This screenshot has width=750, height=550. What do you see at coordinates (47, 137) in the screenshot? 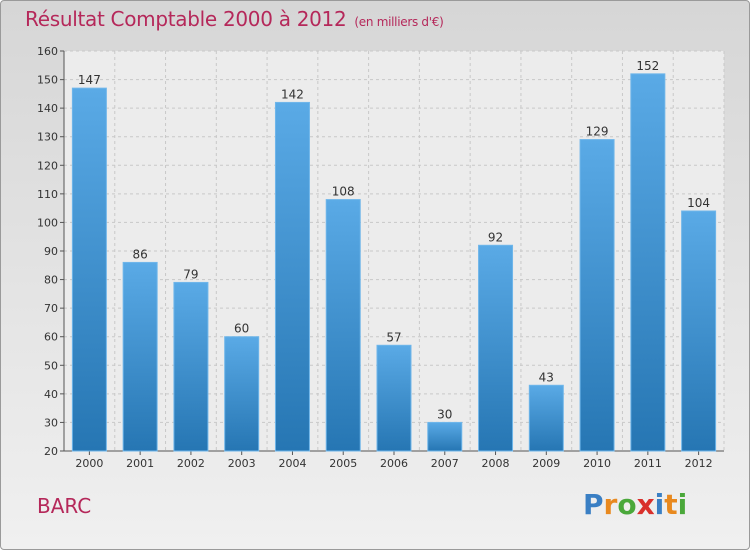
I see `y-tick-label: 130` at bounding box center [47, 137].